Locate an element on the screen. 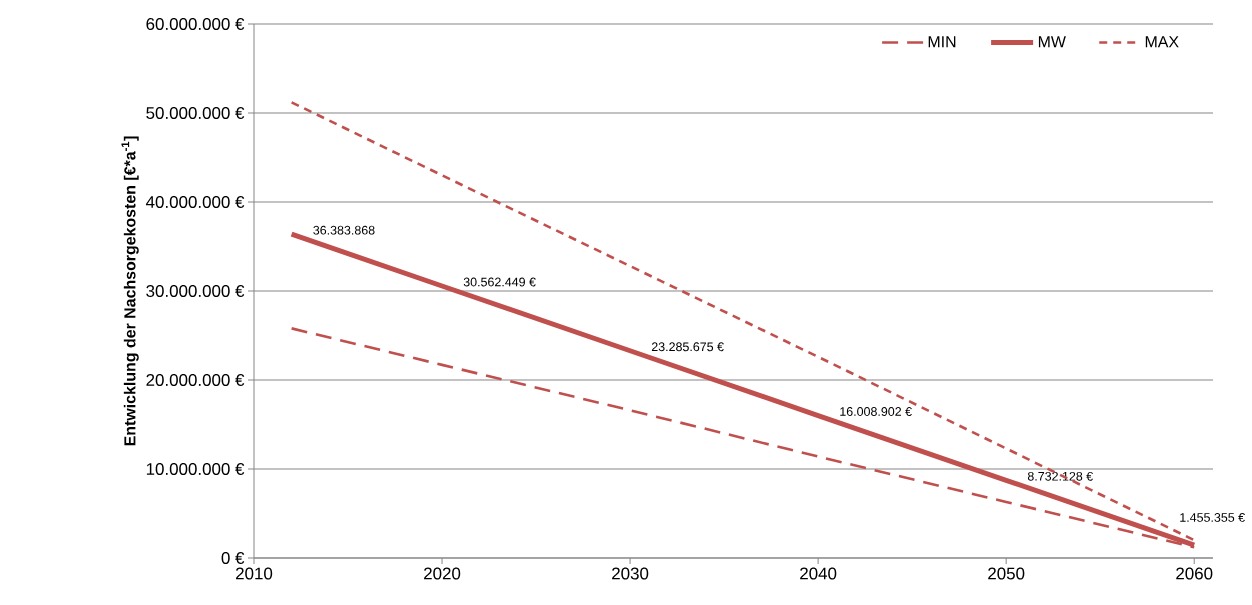 The height and width of the screenshot is (605, 1252). data-label: 36.383.868 is located at coordinates (344, 230).